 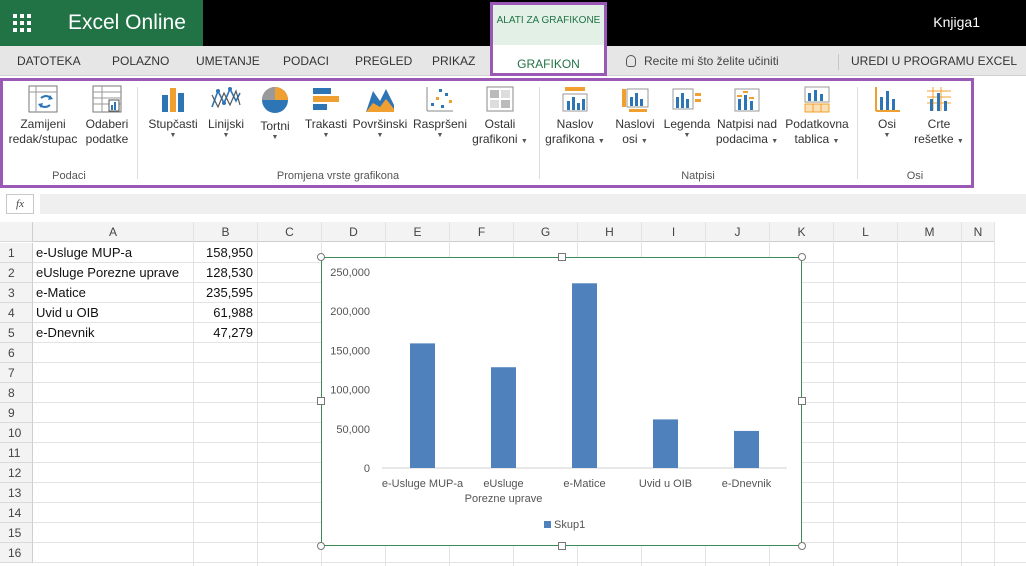 What do you see at coordinates (838, 62) in the screenshot?
I see `tab-divider` at bounding box center [838, 62].